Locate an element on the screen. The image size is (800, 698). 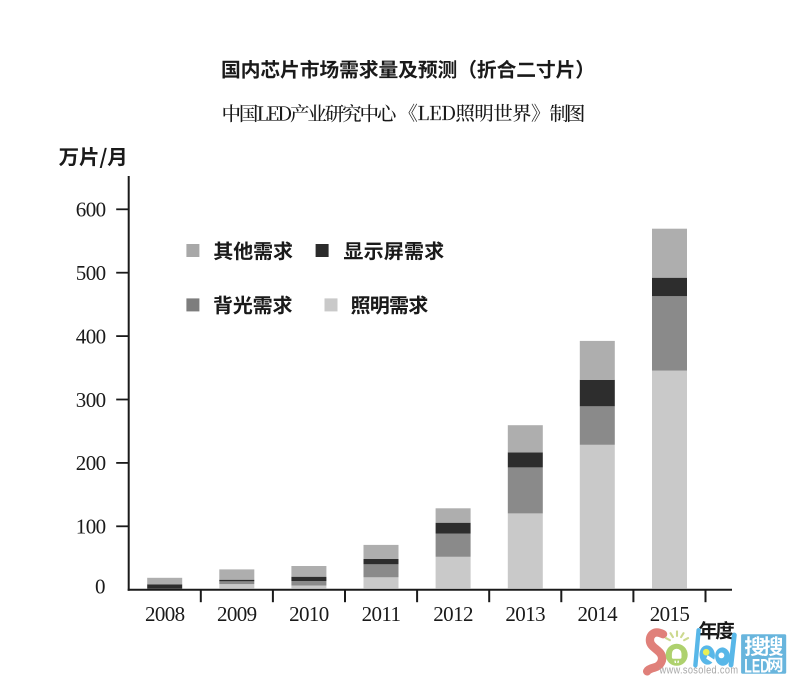
svg-text: 600 is located at coordinates (91, 210).